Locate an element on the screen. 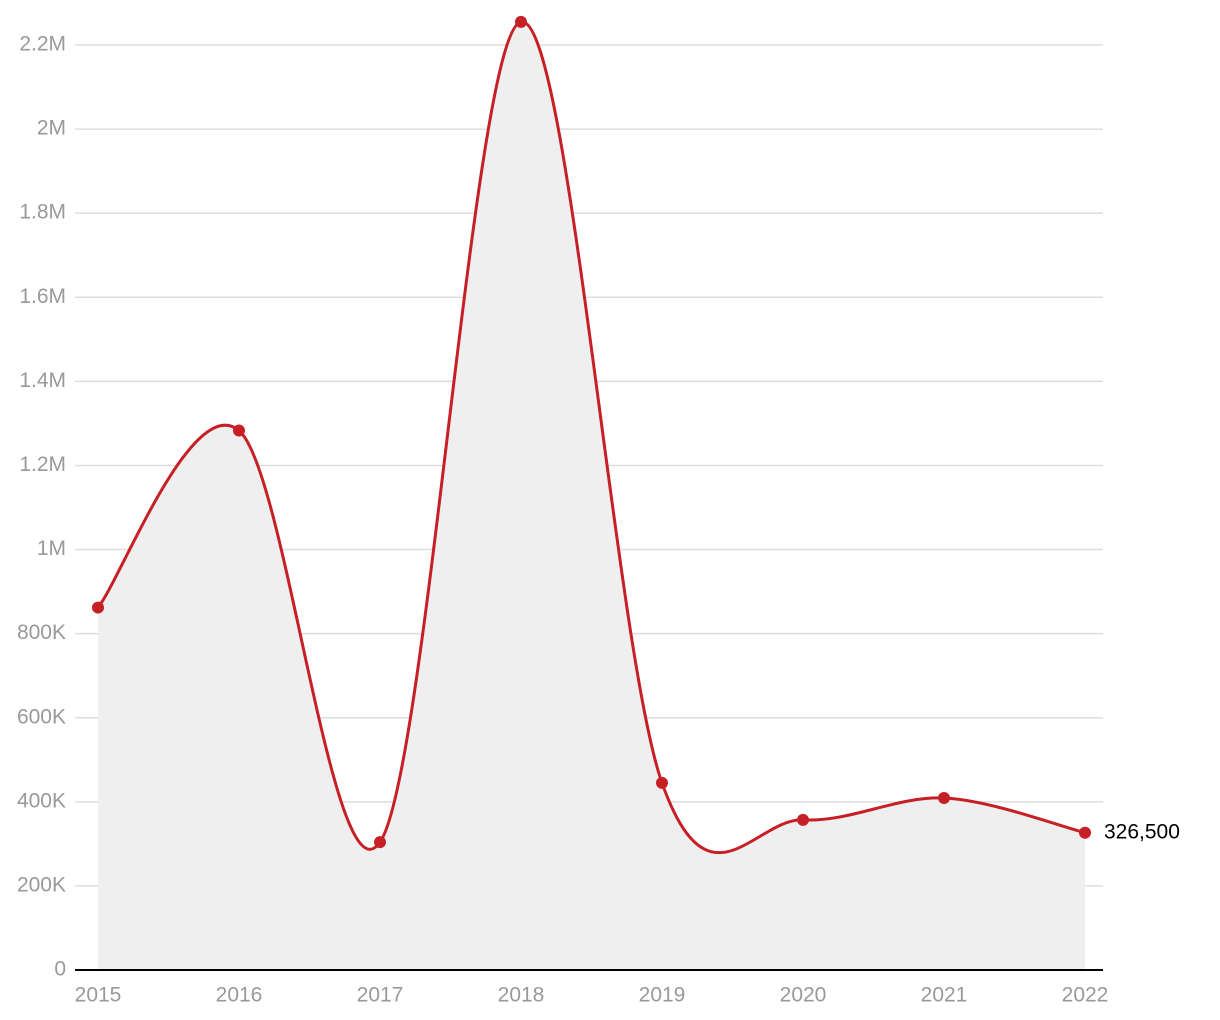 This screenshot has width=1220, height=1020. y-tick-label: 1.4M is located at coordinates (42, 380).